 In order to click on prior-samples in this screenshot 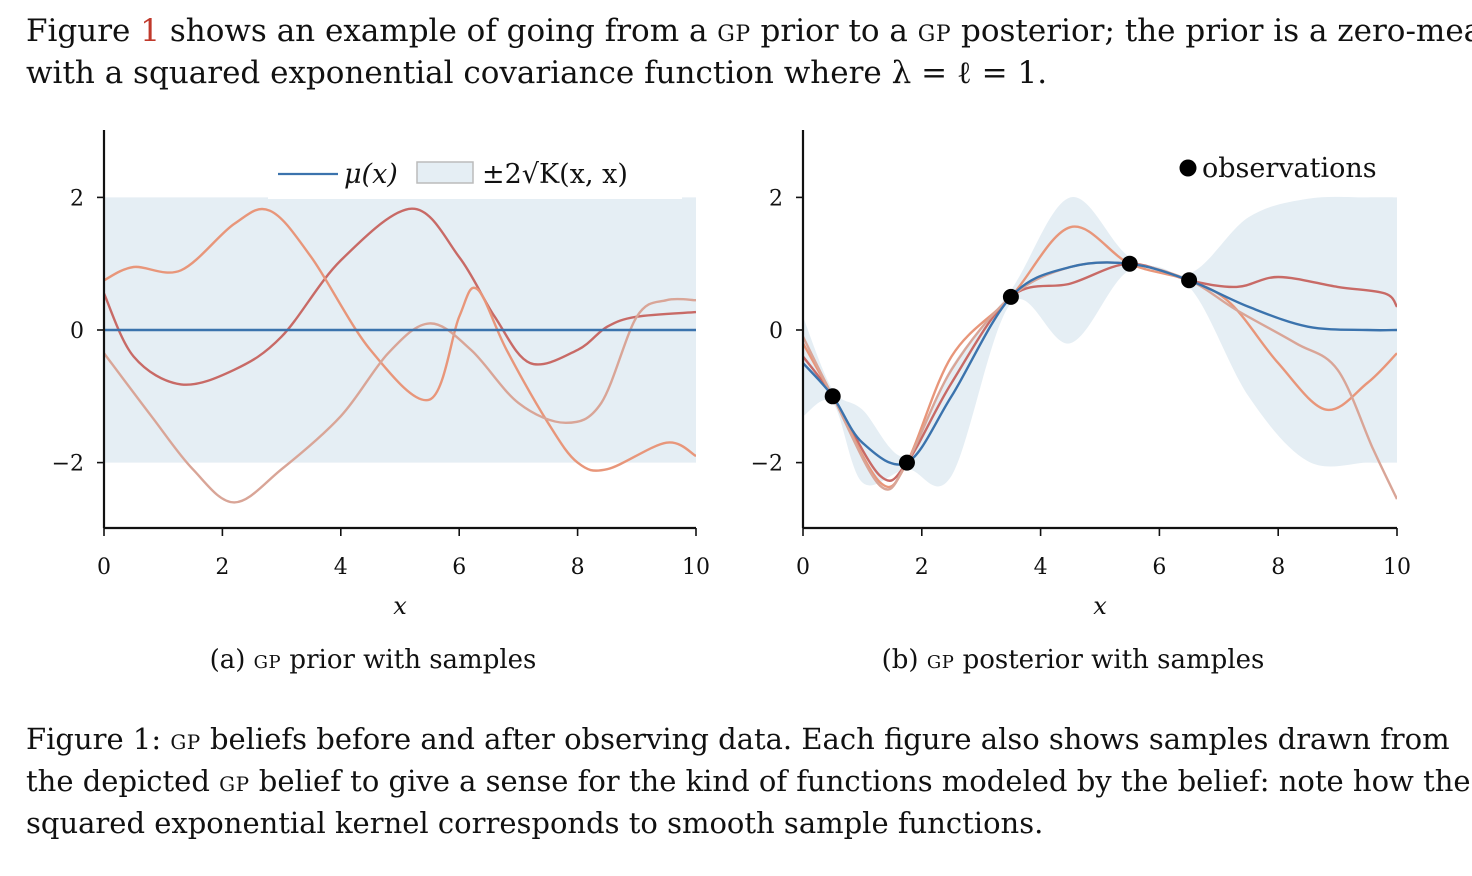, I will do `click(400, 355)`.